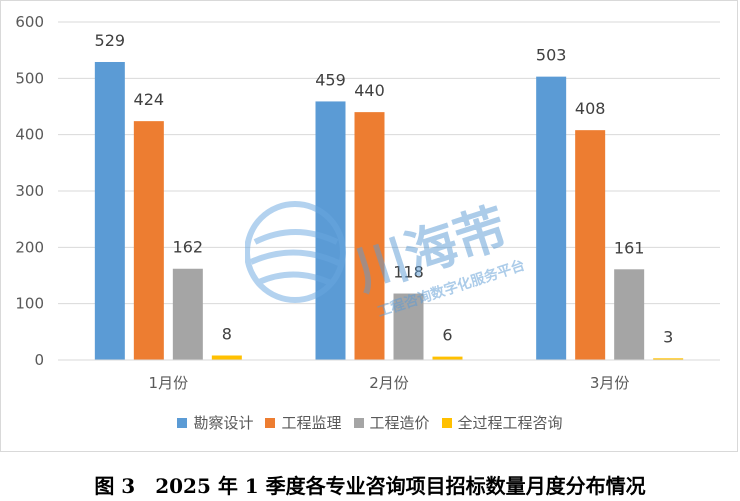 This screenshot has width=740, height=501. What do you see at coordinates (29, 191) in the screenshot?
I see `y-tick-label: 300` at bounding box center [29, 191].